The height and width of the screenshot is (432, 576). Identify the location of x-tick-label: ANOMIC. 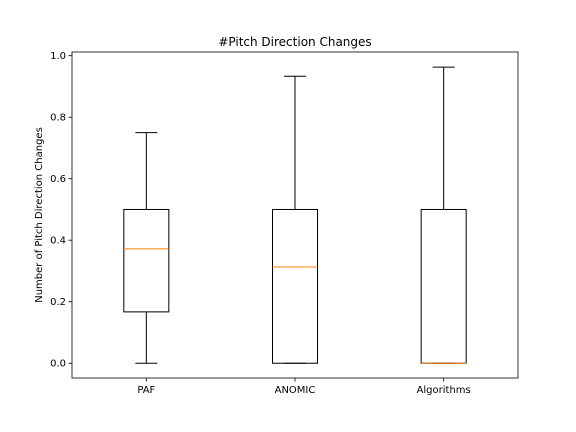
(295, 390).